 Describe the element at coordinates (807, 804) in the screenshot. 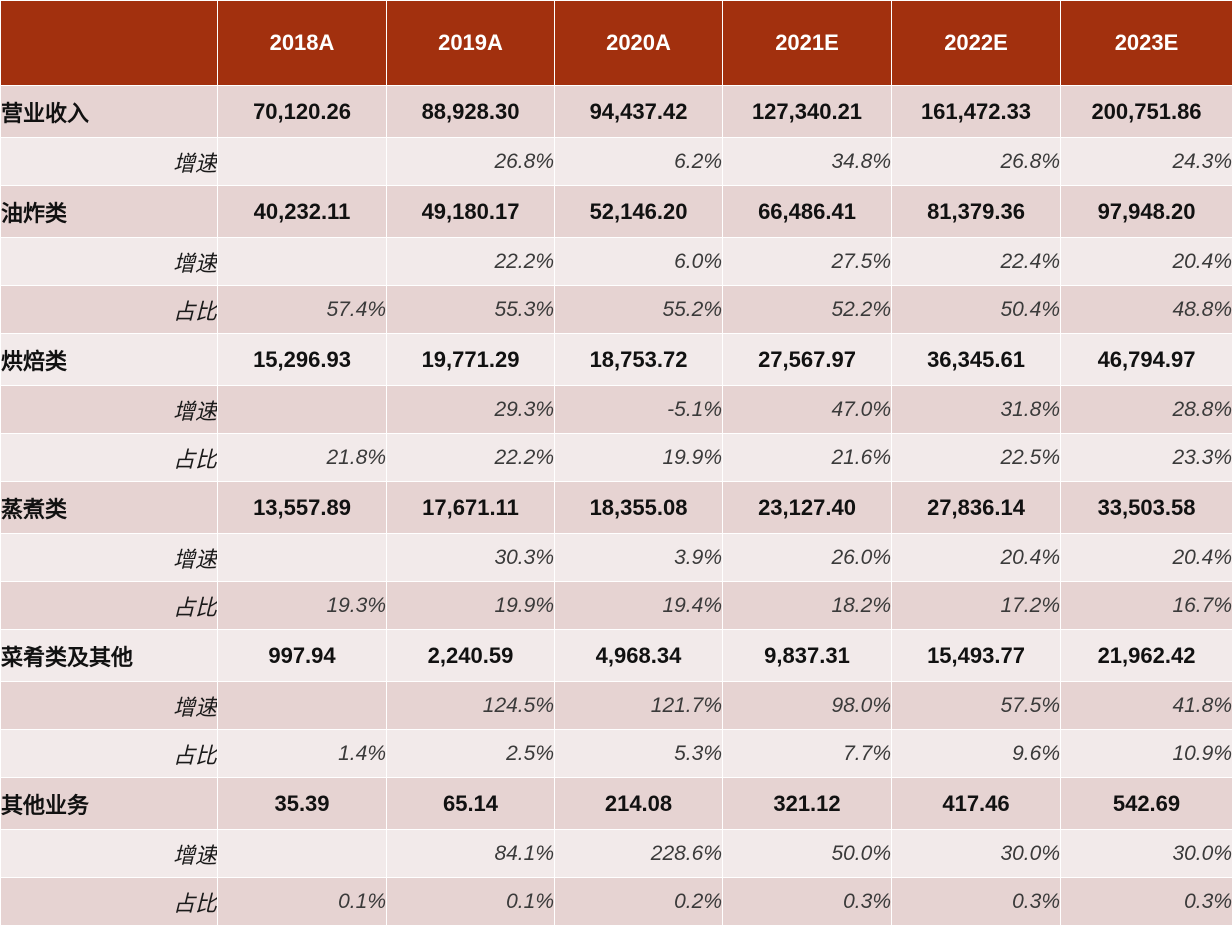

I see `value-cell: 321.12` at that location.